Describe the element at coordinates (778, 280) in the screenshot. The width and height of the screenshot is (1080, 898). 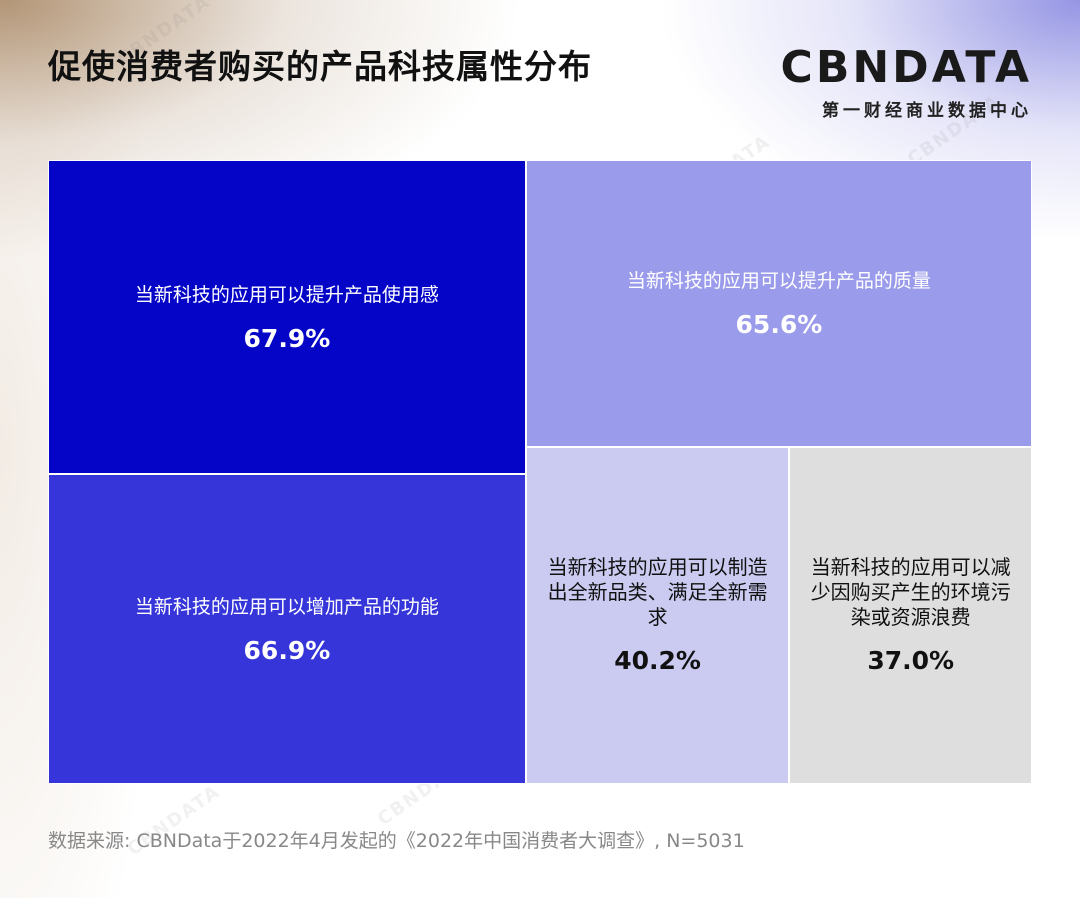
I see `tile-label: 当新科技的应用可以提升产品的质量` at that location.